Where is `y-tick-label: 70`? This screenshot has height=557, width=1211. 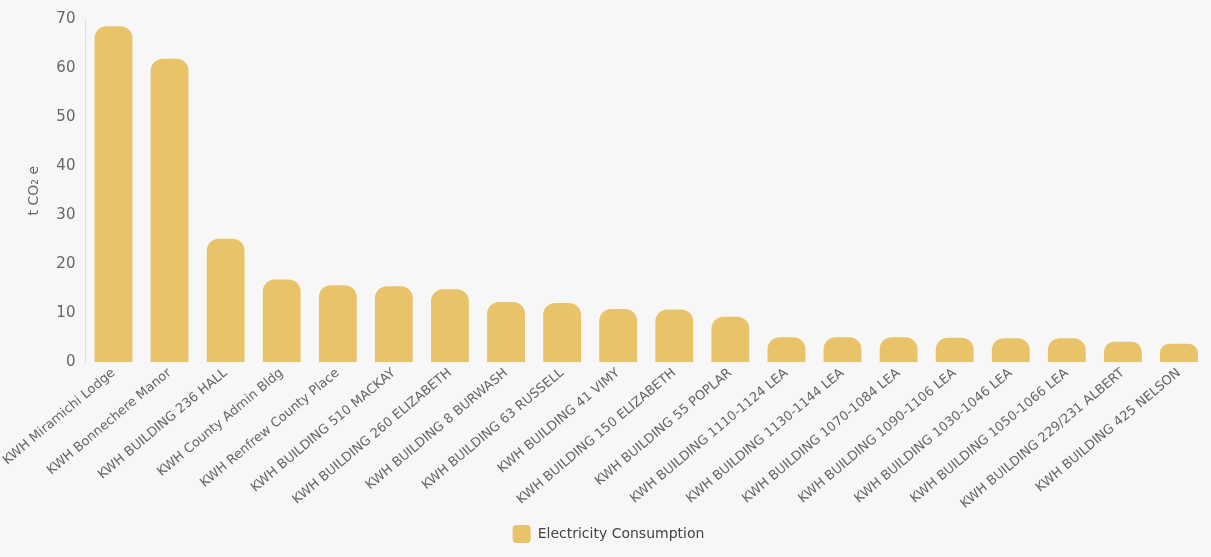 y-tick-label: 70 is located at coordinates (66, 17).